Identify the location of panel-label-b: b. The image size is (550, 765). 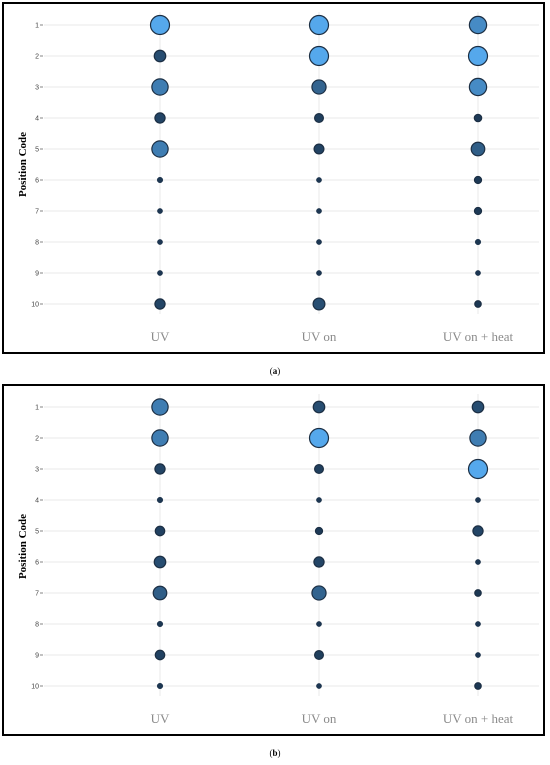
(275, 753).